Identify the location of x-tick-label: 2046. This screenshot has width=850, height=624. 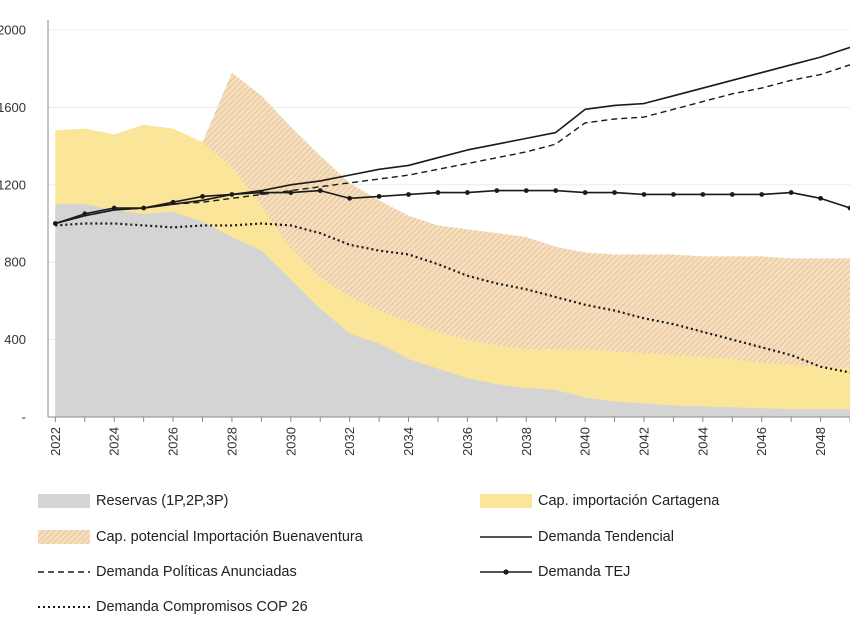
(761, 441).